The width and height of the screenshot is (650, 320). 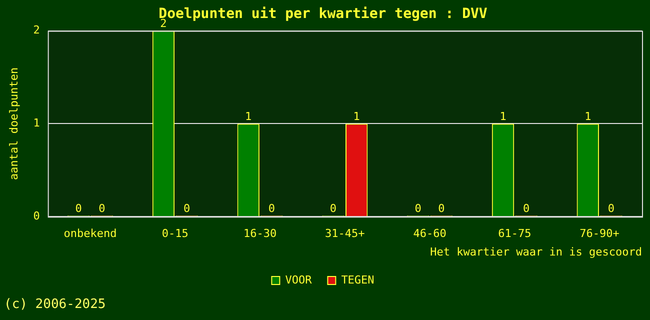 What do you see at coordinates (345, 233) in the screenshot?
I see `x-tick-label: 31-45+` at bounding box center [345, 233].